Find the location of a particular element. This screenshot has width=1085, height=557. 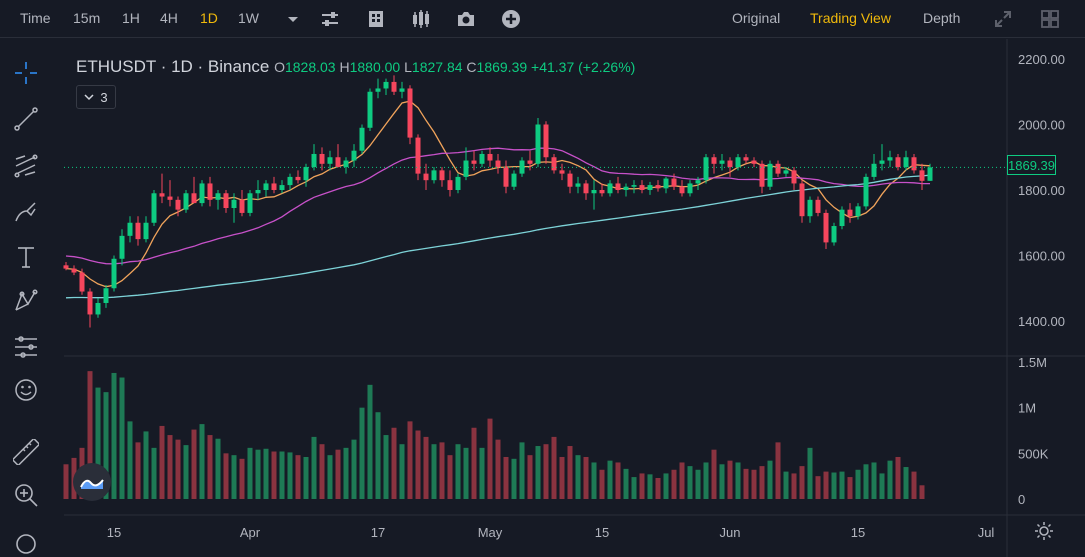

price-axis-label: 2200.00 is located at coordinates (1041, 59).